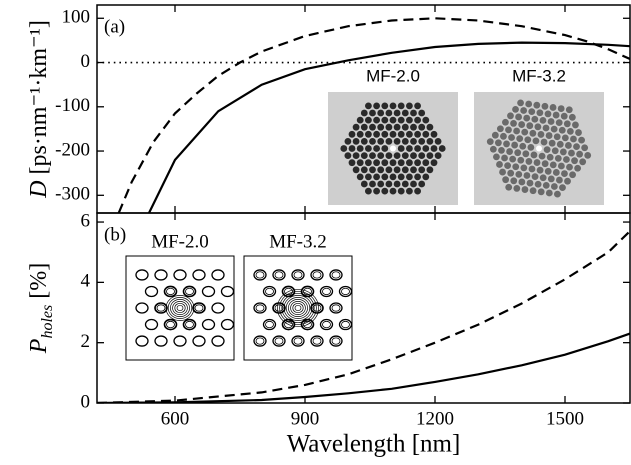 The height and width of the screenshot is (465, 631). Describe the element at coordinates (393, 75) in the screenshot. I see `inset-label: MF-2.0` at that location.